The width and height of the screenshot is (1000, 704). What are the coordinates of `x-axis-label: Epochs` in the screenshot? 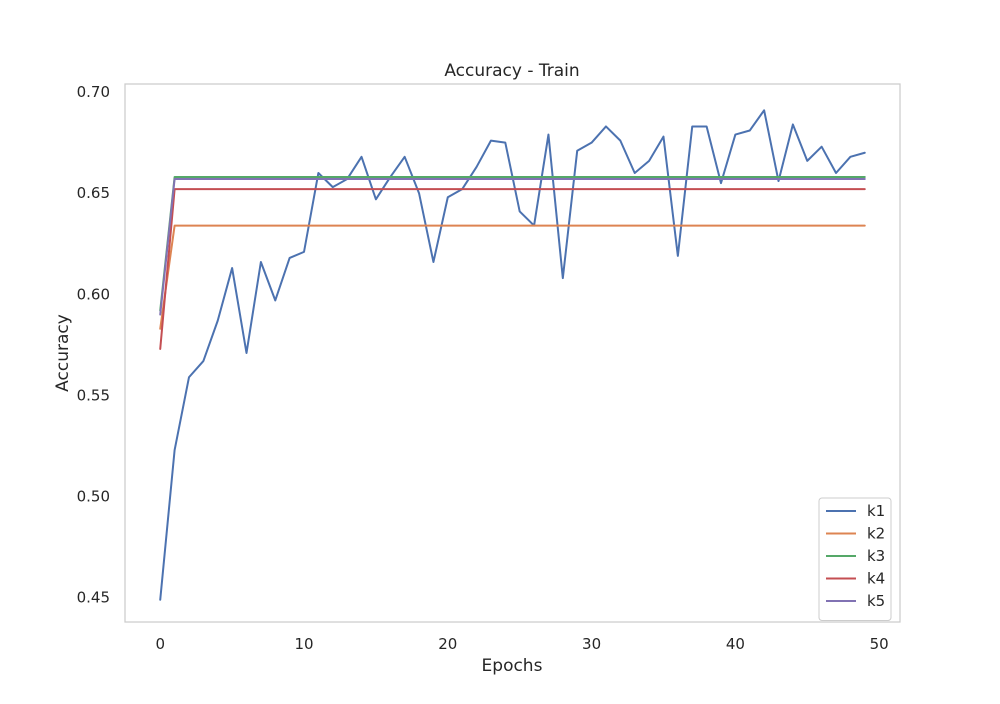 It's located at (512, 666).